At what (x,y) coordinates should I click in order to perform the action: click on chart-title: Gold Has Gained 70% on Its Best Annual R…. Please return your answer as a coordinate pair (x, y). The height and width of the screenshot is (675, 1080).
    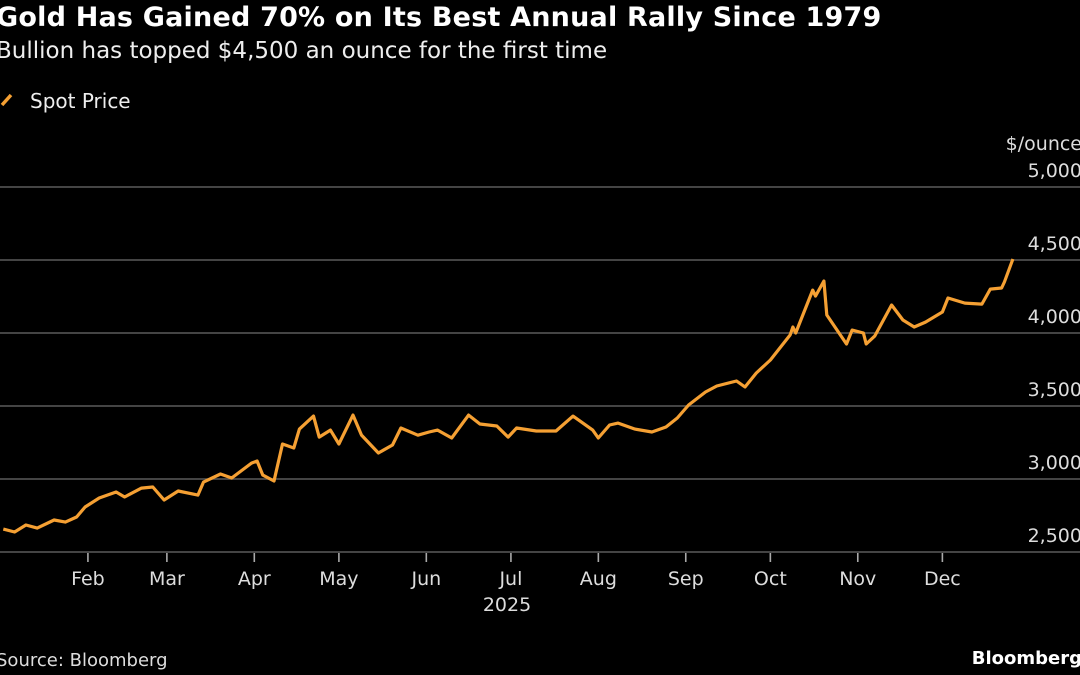
    Looking at the image, I should click on (441, 17).